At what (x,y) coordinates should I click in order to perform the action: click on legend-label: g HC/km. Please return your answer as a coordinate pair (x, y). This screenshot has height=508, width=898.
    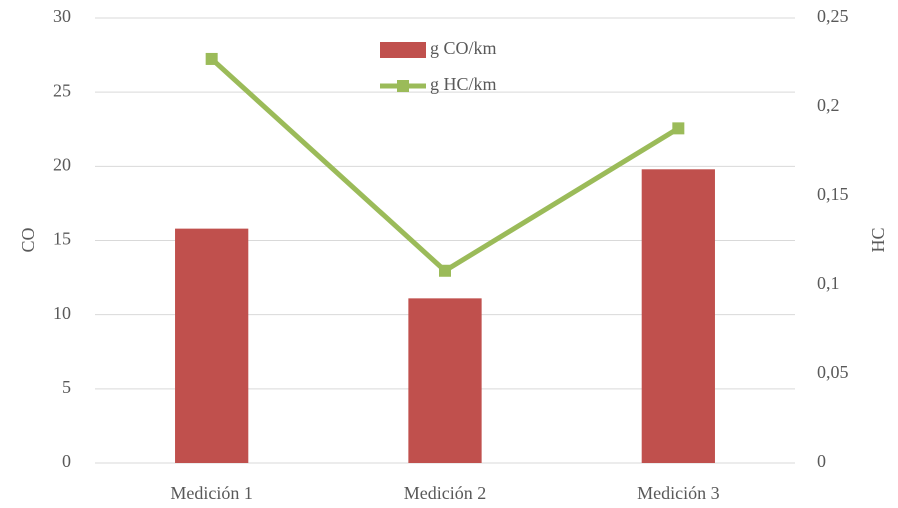
    Looking at the image, I should click on (463, 84).